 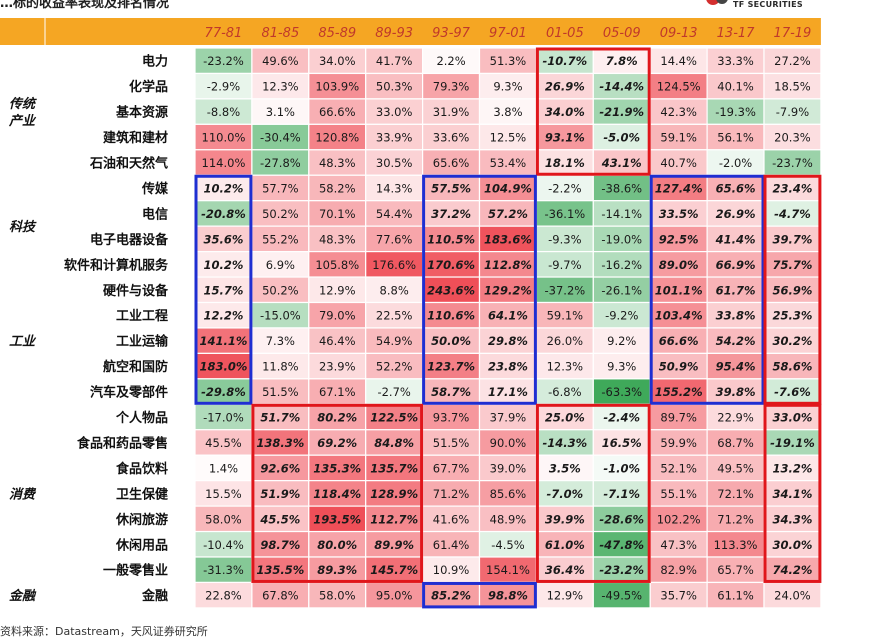 What do you see at coordinates (736, 188) in the screenshot?
I see `cell-value: 65.6%` at bounding box center [736, 188].